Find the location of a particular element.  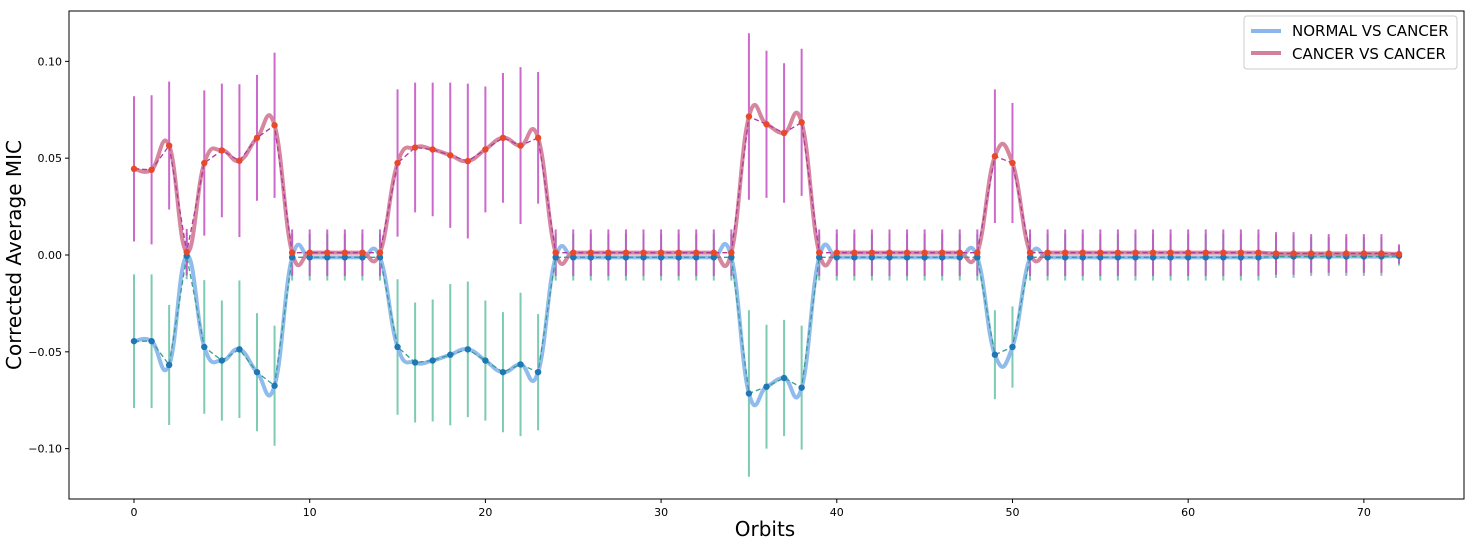

x-tick-label: 0 is located at coordinates (134, 512).